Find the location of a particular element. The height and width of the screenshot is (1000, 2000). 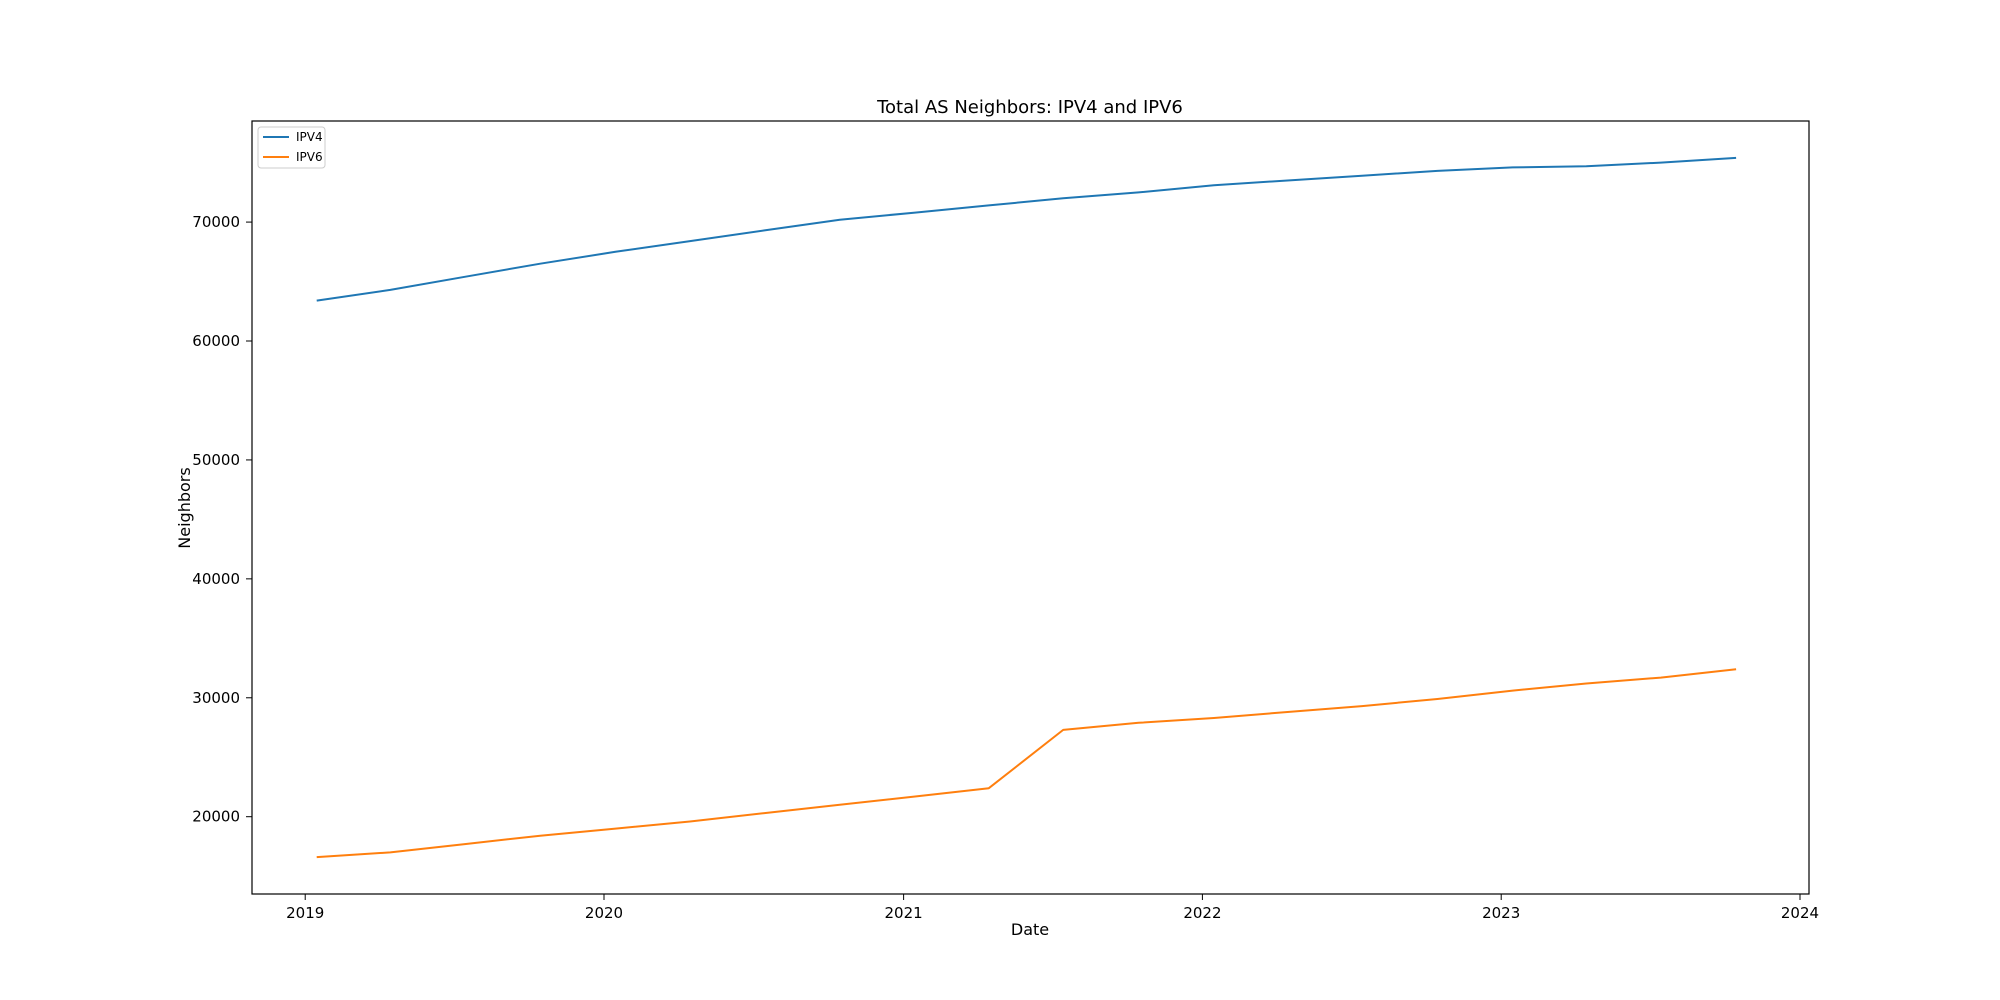

x-tick-label: 2022 is located at coordinates (1202, 913).